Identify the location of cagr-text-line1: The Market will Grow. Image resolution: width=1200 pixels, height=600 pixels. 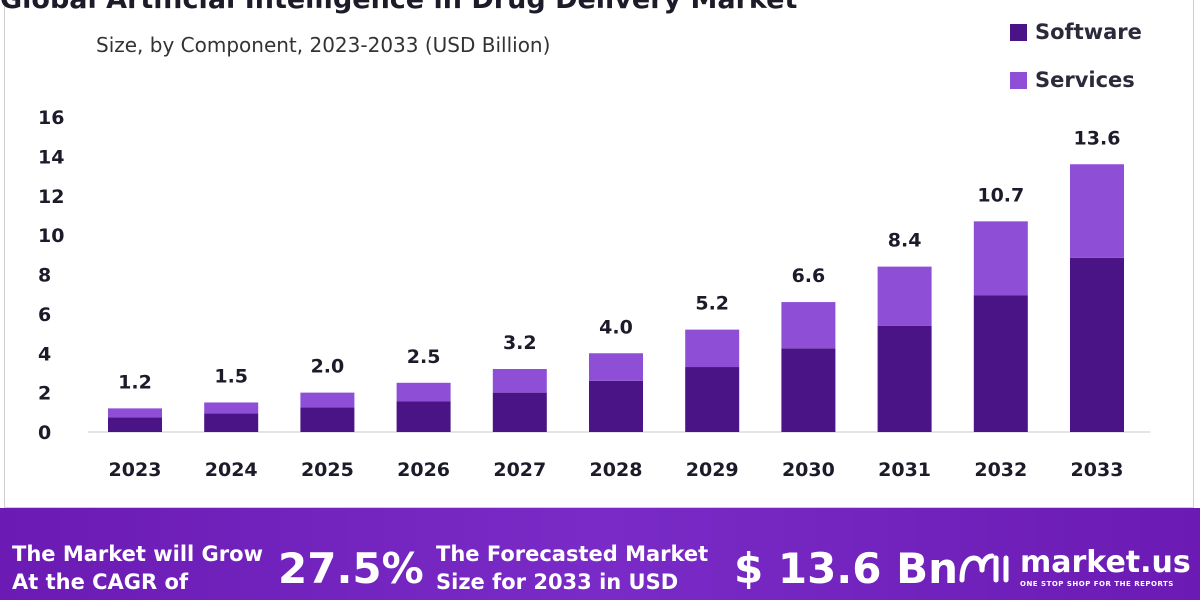
(137, 554).